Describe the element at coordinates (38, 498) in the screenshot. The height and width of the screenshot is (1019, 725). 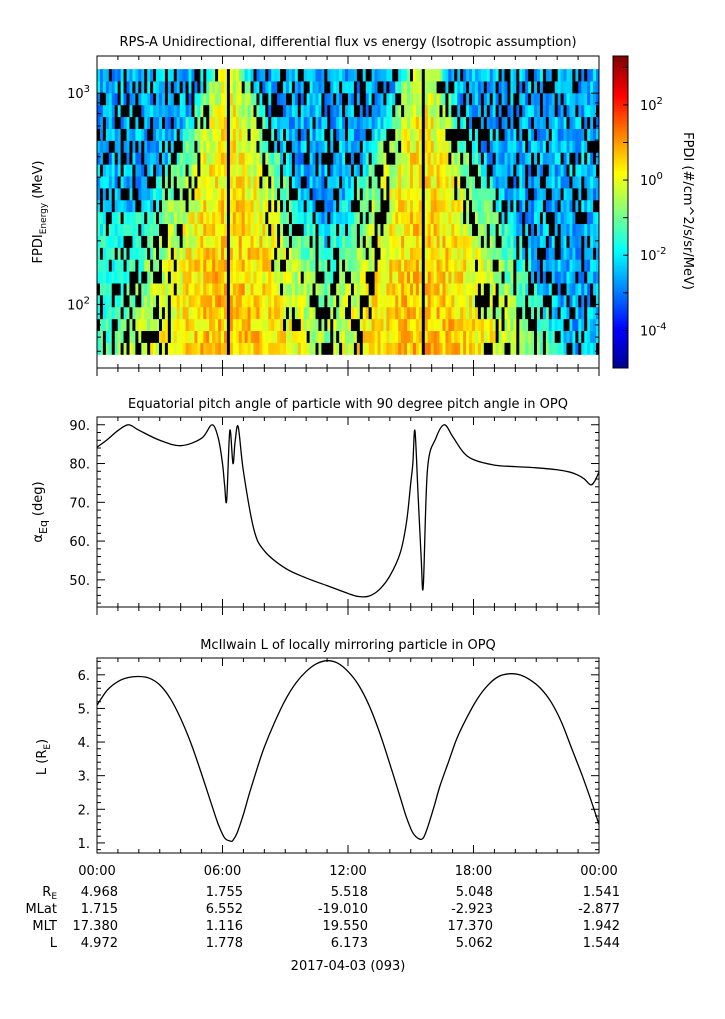
I see `pitch-angle-y-label-unit: (deg)` at that location.